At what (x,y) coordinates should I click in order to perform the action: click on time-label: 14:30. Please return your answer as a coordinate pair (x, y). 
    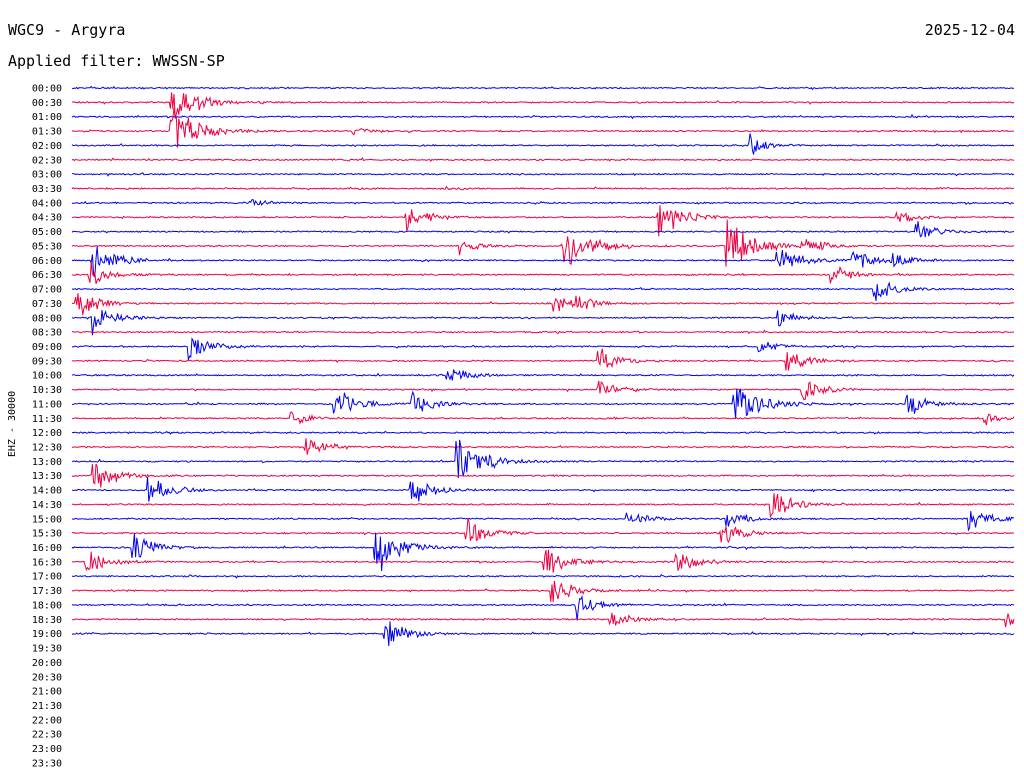
    Looking at the image, I should click on (47, 505).